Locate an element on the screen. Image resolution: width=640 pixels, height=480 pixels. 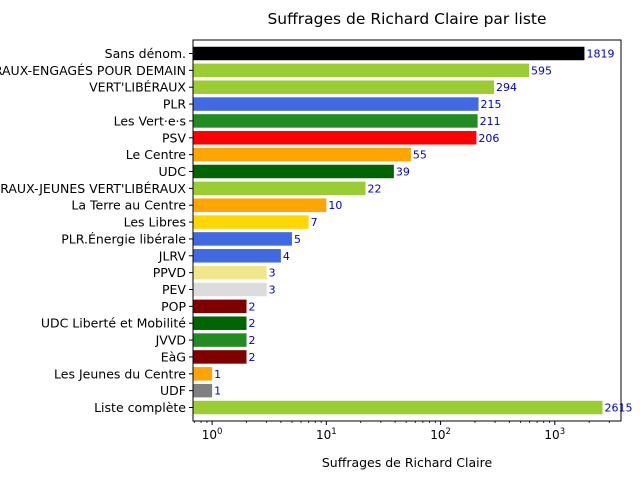
category-label: UDF is located at coordinates (173, 390).